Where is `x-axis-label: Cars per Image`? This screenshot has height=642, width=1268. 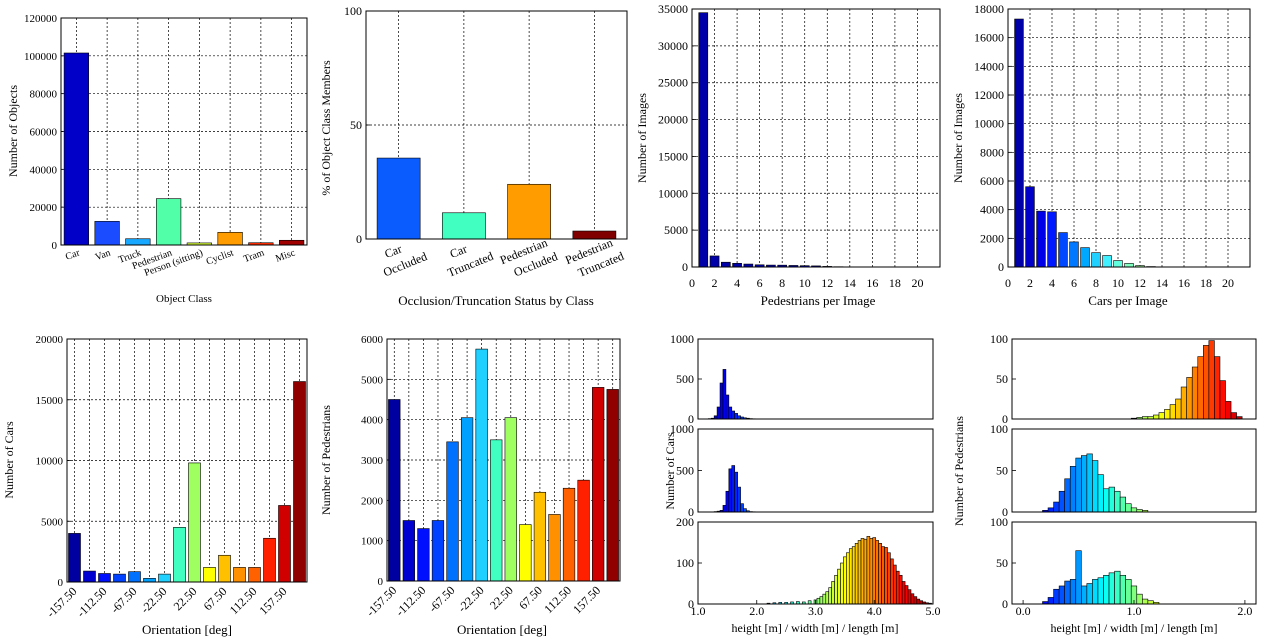 x-axis-label: Cars per Image is located at coordinates (1128, 300).